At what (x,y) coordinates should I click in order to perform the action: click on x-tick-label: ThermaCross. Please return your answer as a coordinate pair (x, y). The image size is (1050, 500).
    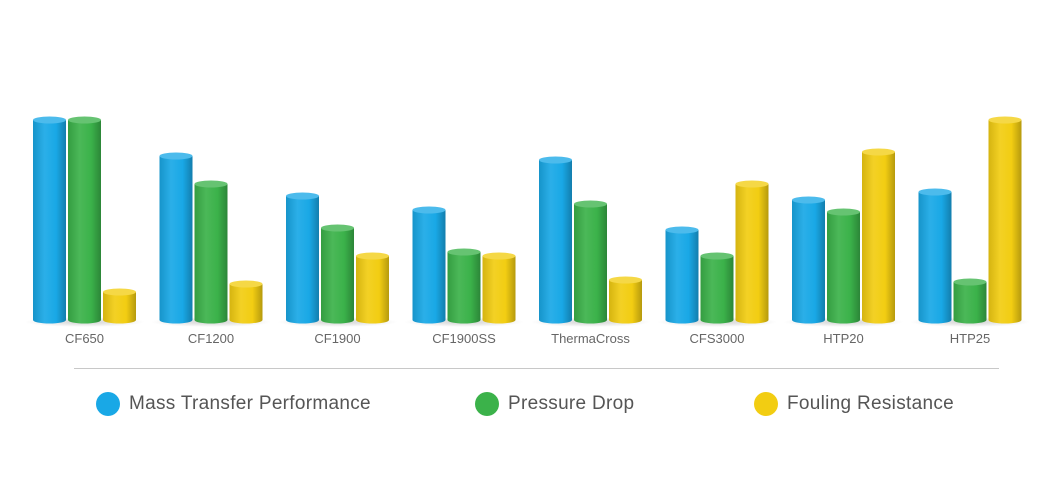
    Looking at the image, I should click on (590, 338).